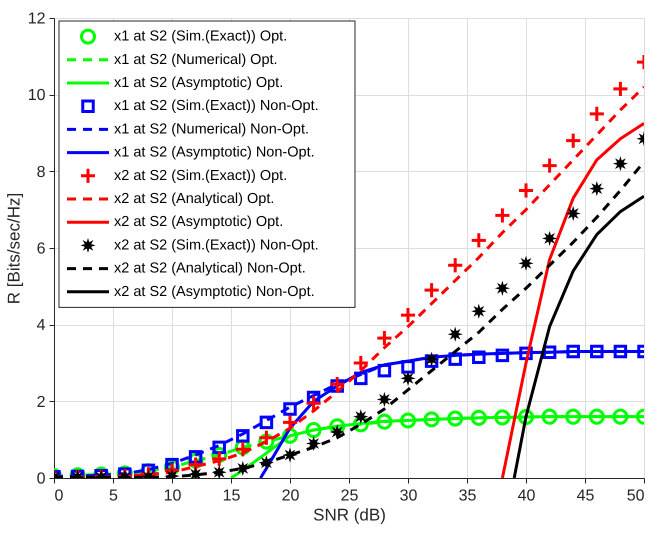 This screenshot has height=544, width=669. Describe the element at coordinates (113, 496) in the screenshot. I see `x-tick-label: 5` at that location.